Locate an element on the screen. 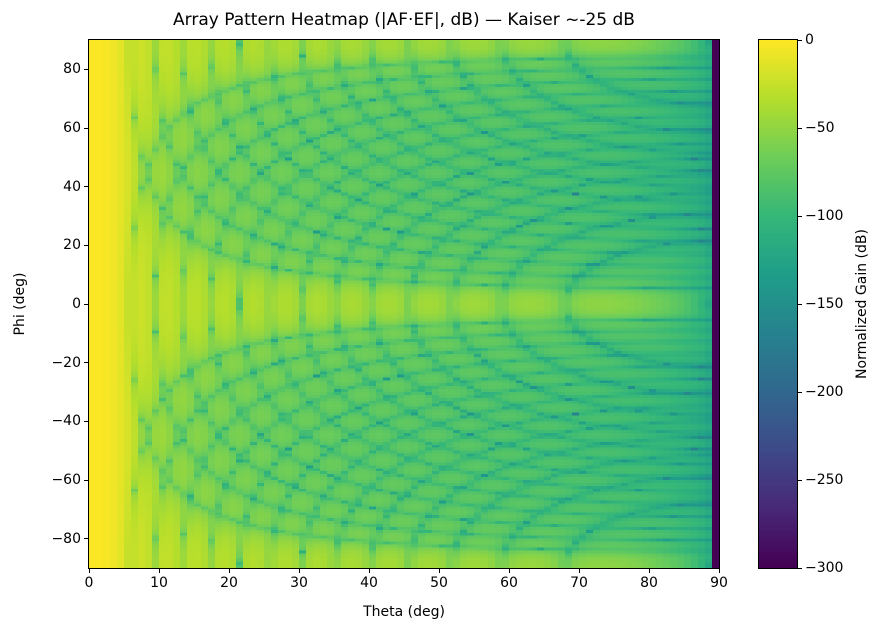  colorbar-tick-label: 0 is located at coordinates (809, 40).